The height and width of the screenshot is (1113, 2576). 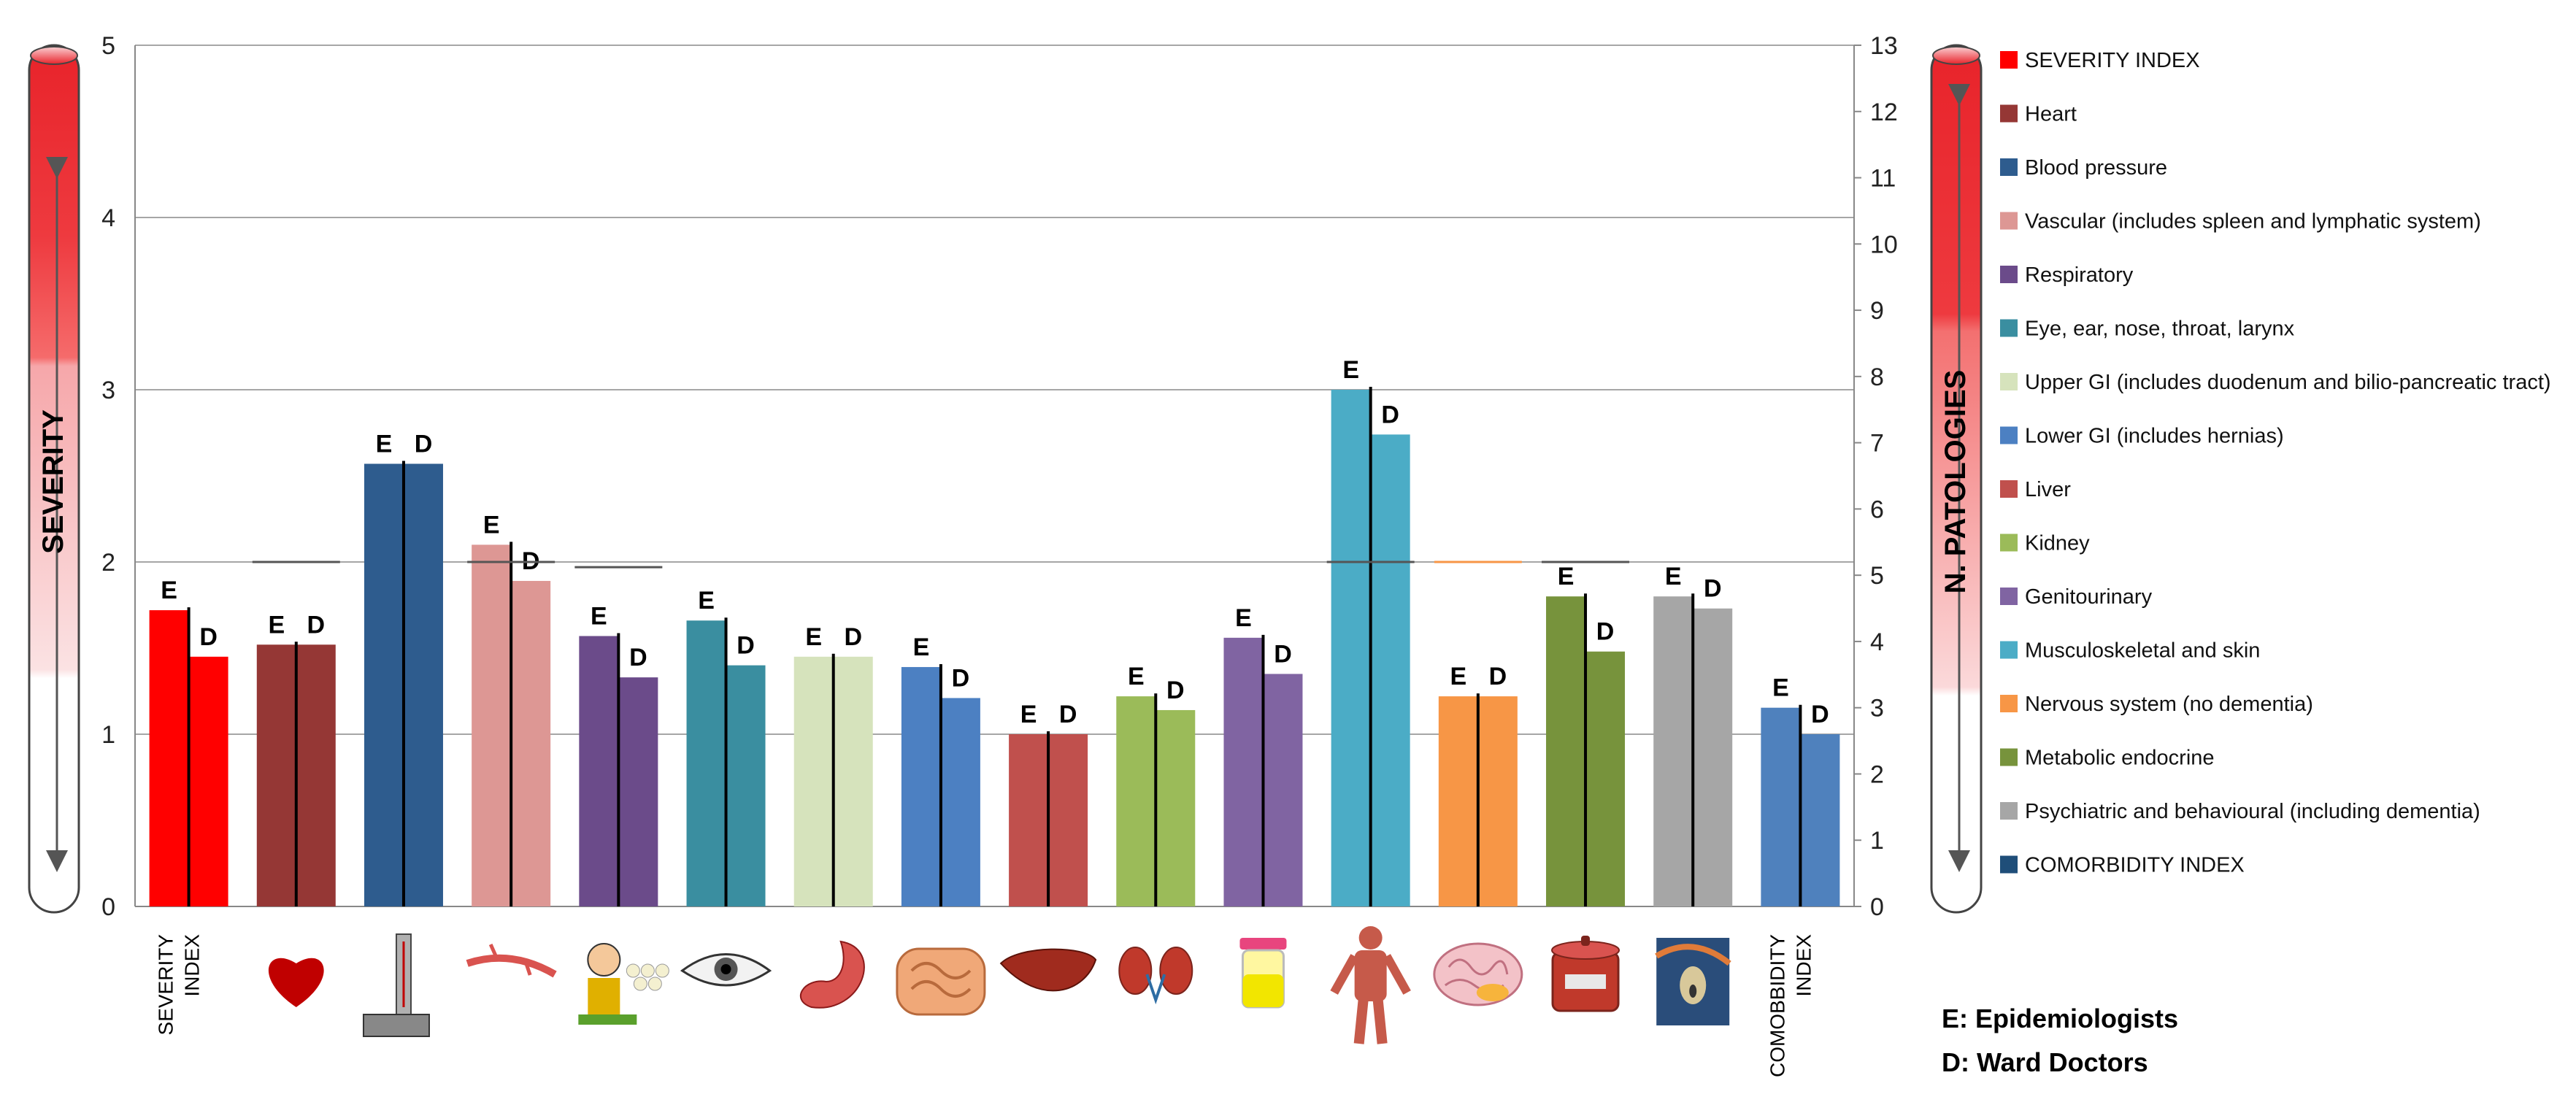 What do you see at coordinates (960, 802) in the screenshot?
I see `bar-d-lower-gi-includes-hernias` at bounding box center [960, 802].